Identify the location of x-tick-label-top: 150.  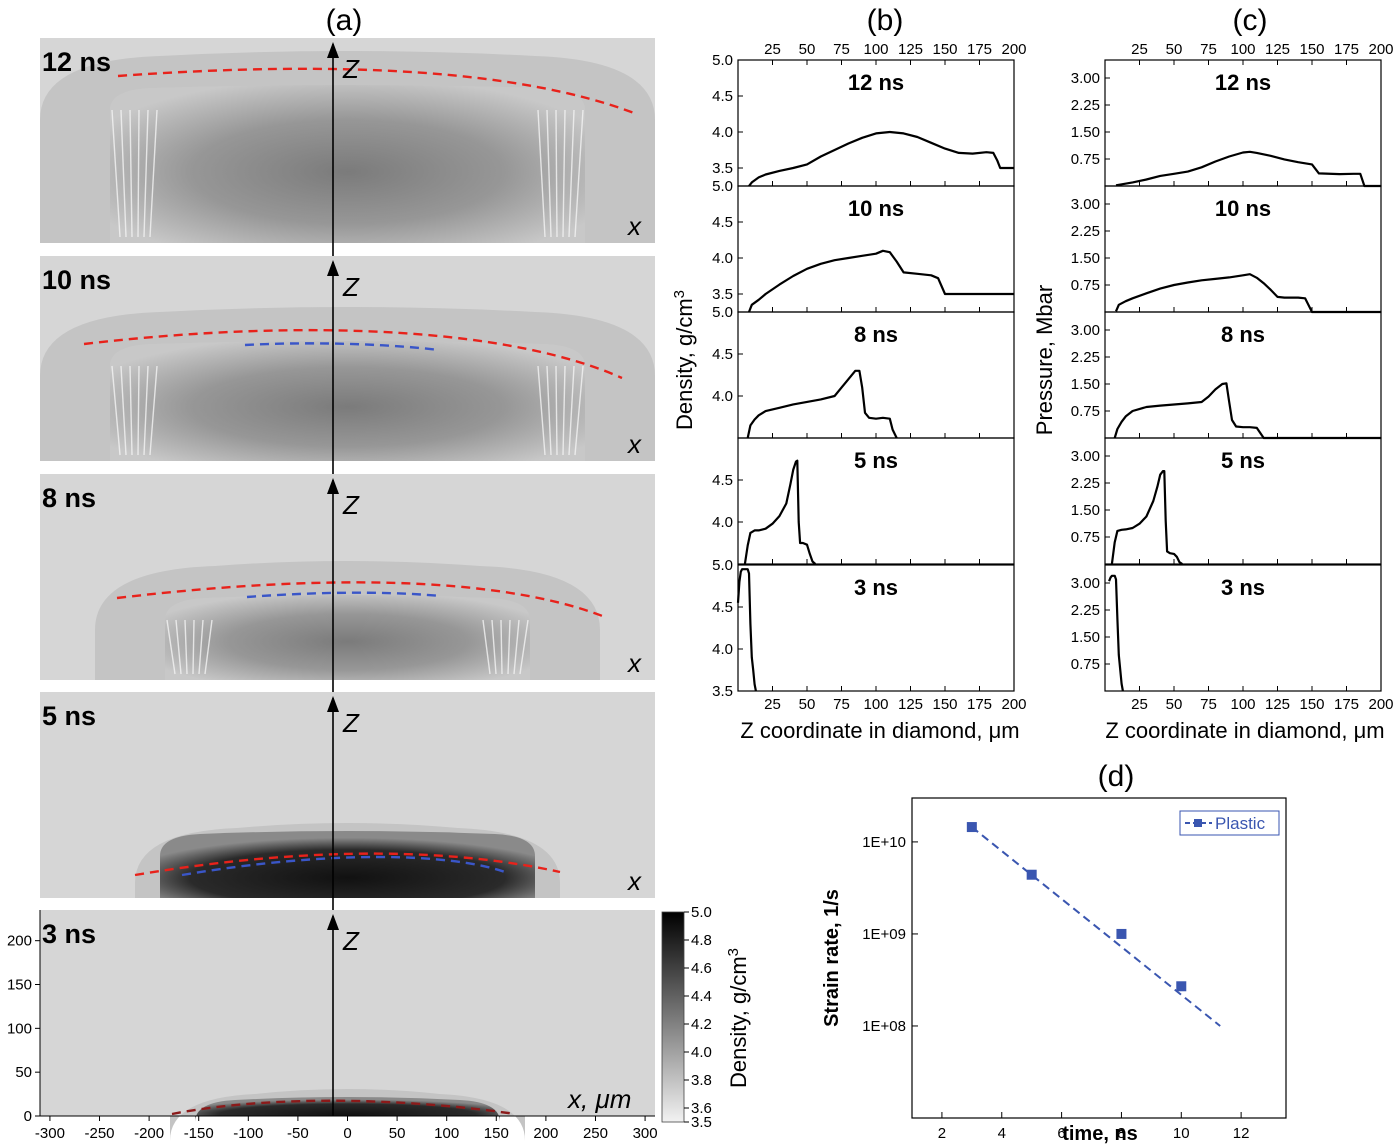
(1311, 49).